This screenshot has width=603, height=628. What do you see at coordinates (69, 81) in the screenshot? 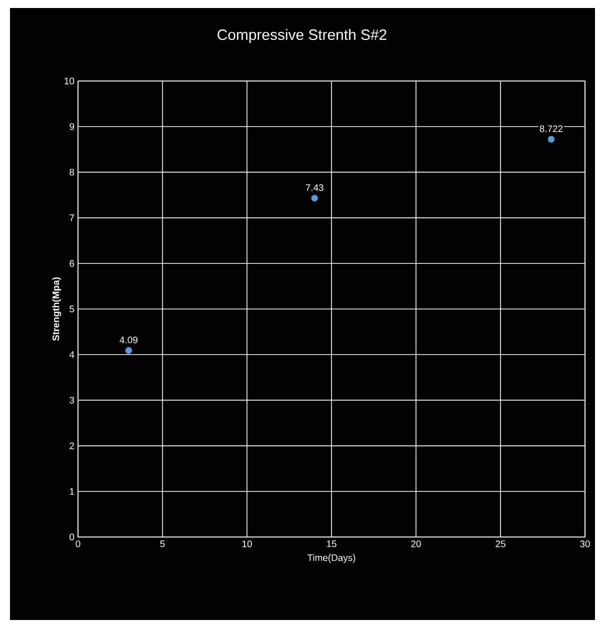
I see `y-tick-label: 10` at bounding box center [69, 81].